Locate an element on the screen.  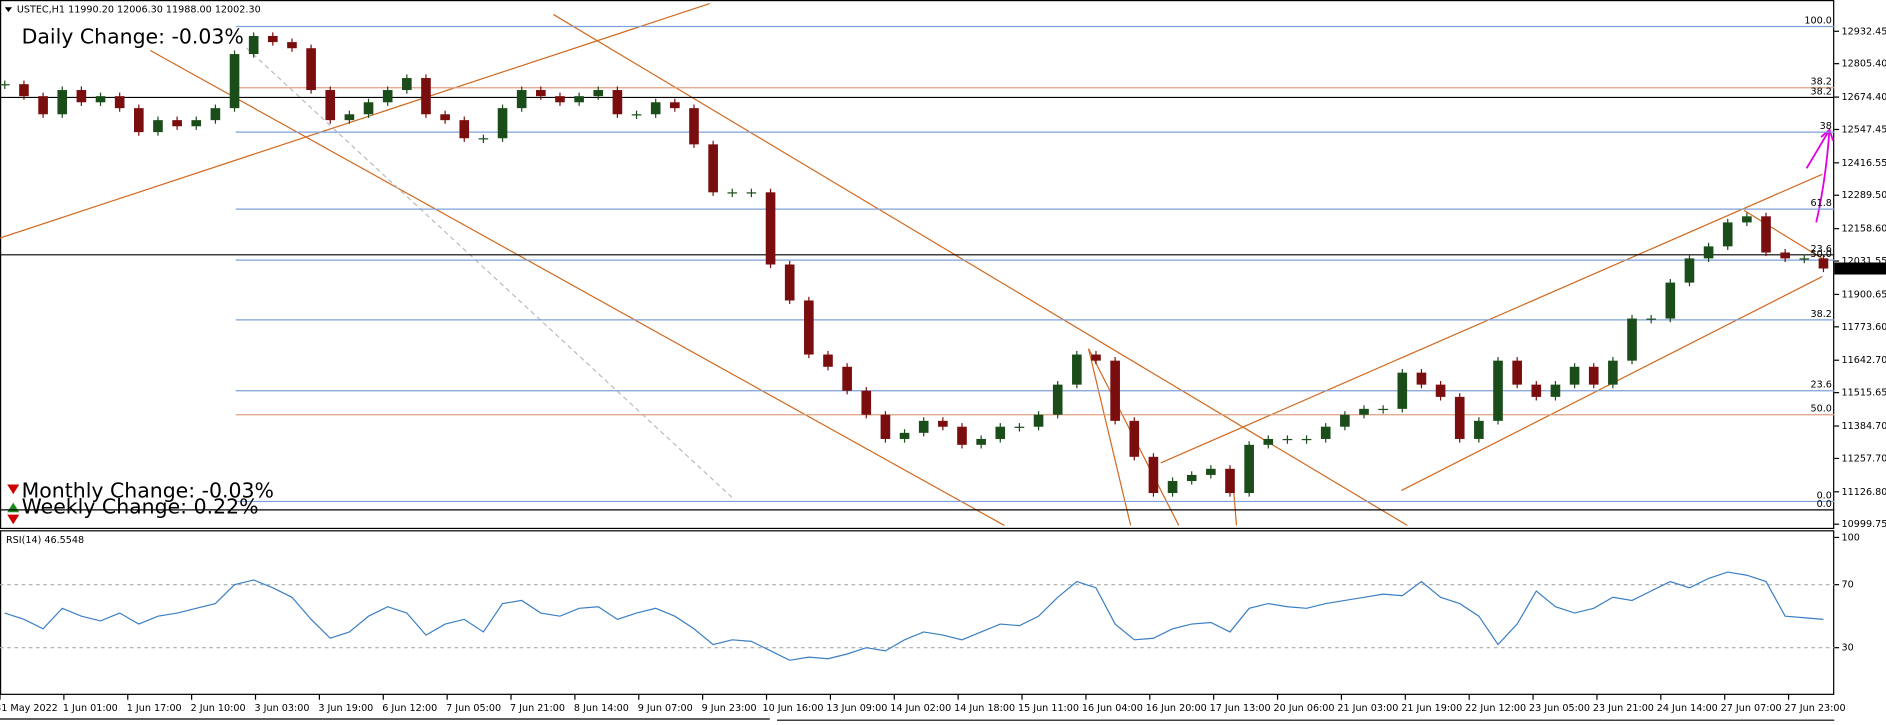
menu-triangle is located at coordinates (8, 10).